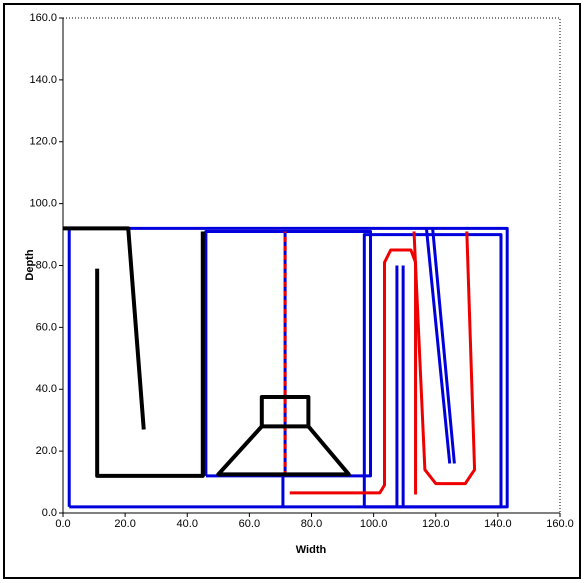 This screenshot has height=583, width=585. I want to click on y-tick-label: 80.0, so click(46, 265).